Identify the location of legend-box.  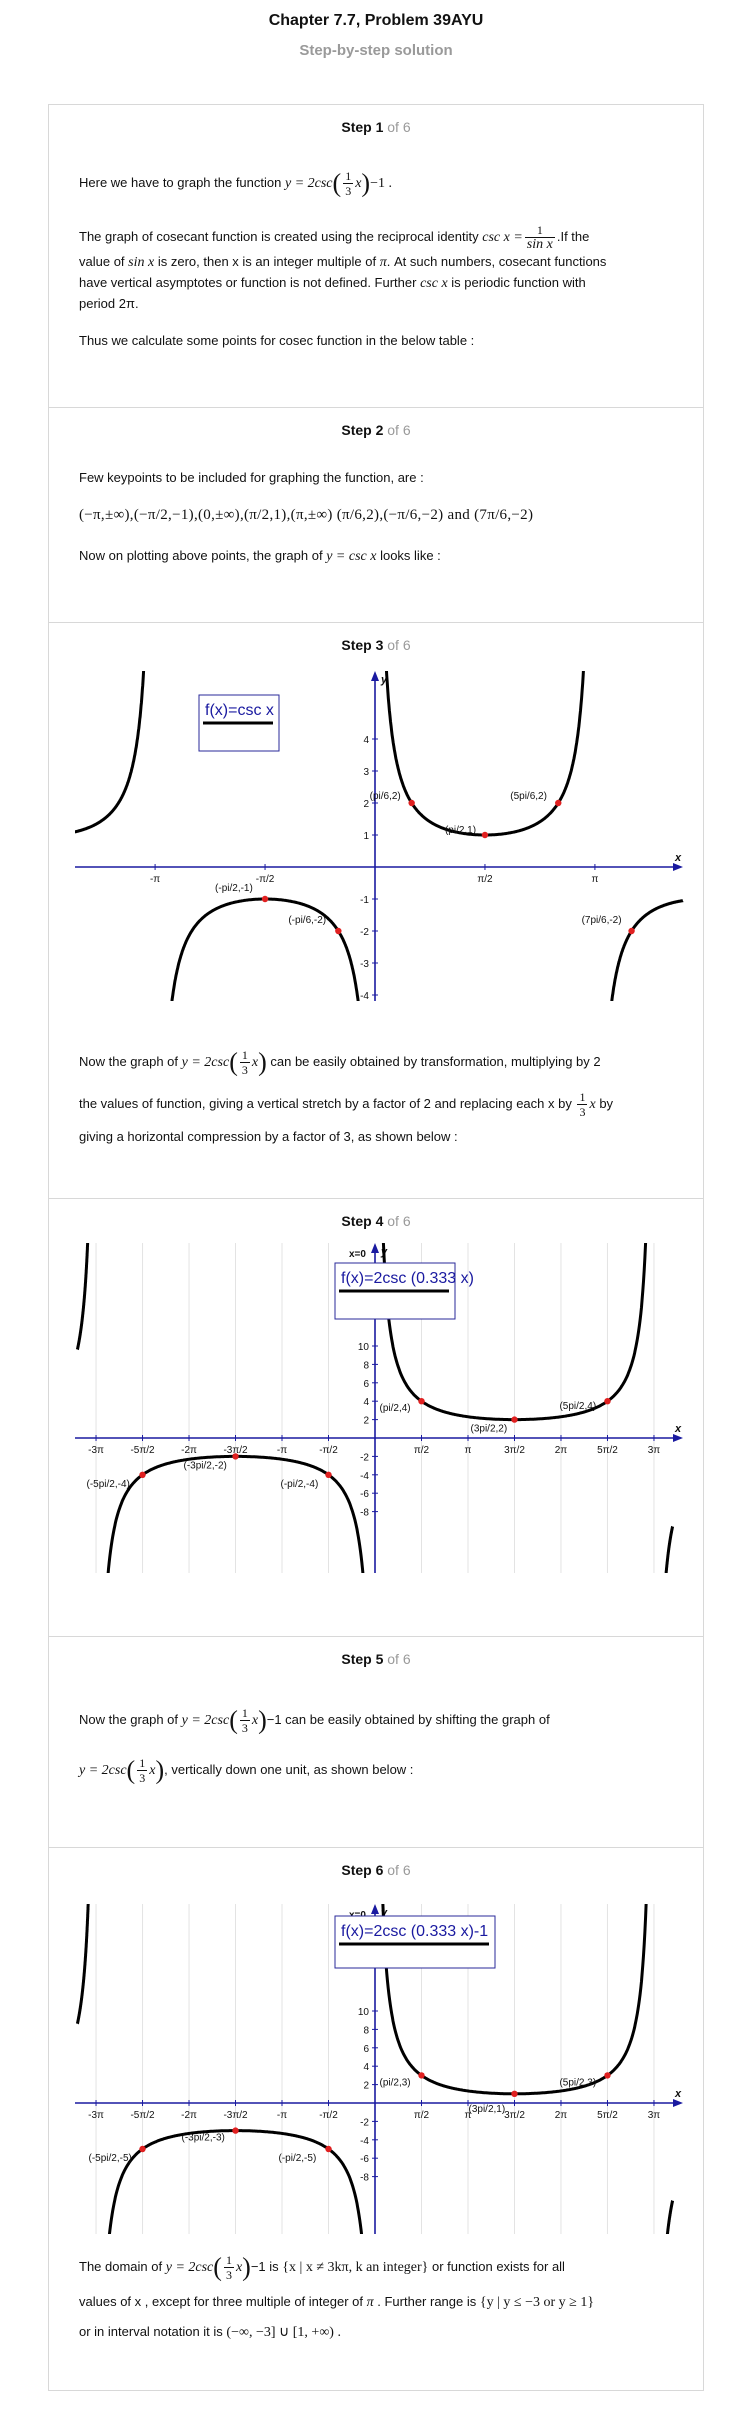
(415, 1942).